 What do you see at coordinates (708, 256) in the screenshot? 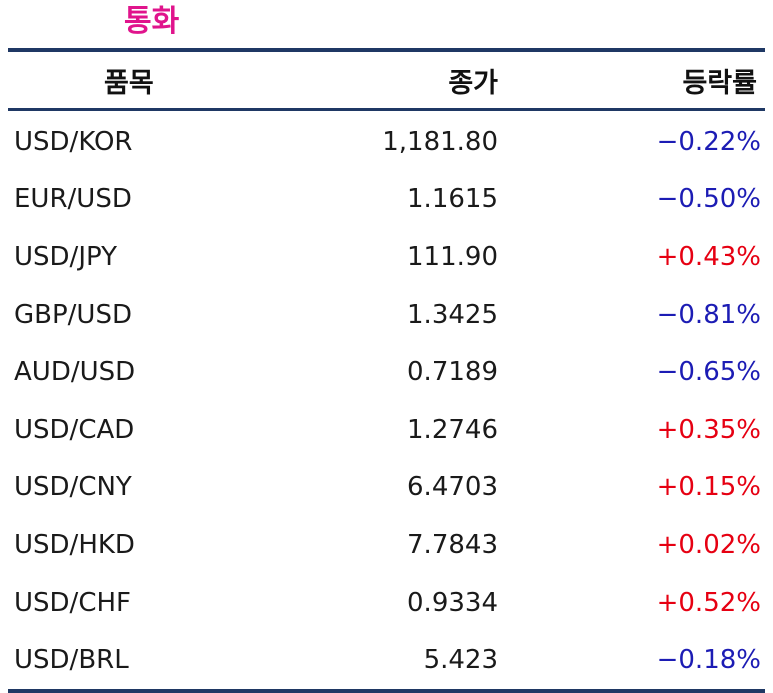
I see `row-change: +0.43%` at bounding box center [708, 256].